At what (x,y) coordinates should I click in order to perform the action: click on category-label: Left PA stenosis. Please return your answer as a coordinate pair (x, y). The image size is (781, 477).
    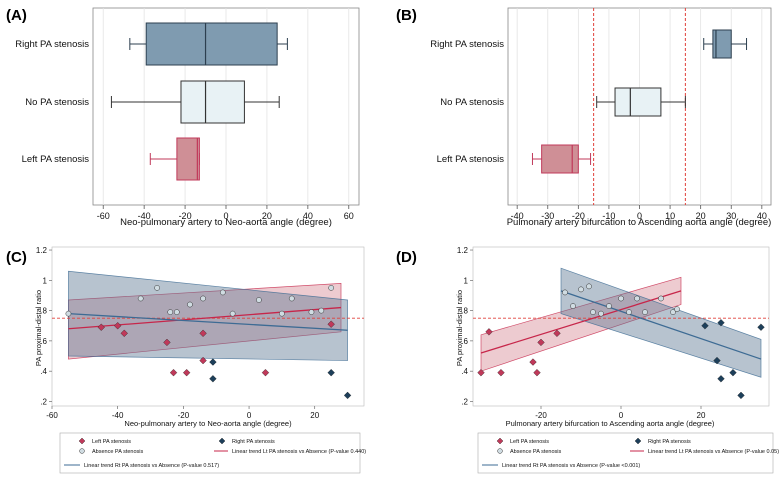
    Looking at the image, I should click on (56, 159).